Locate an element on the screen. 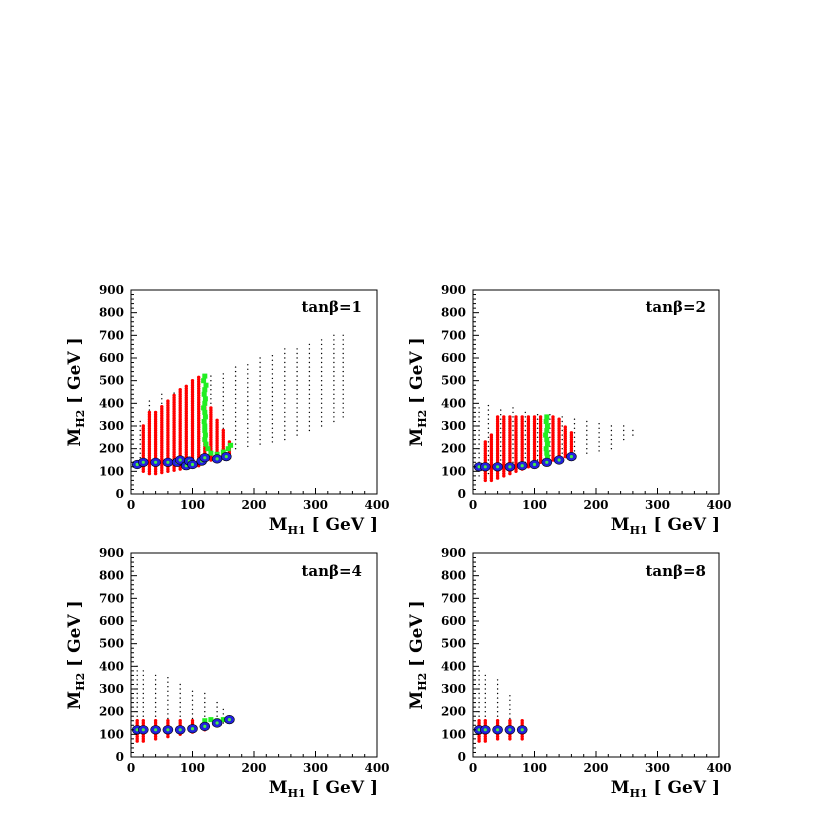  y-tick-label: 100 is located at coordinates (111, 471).